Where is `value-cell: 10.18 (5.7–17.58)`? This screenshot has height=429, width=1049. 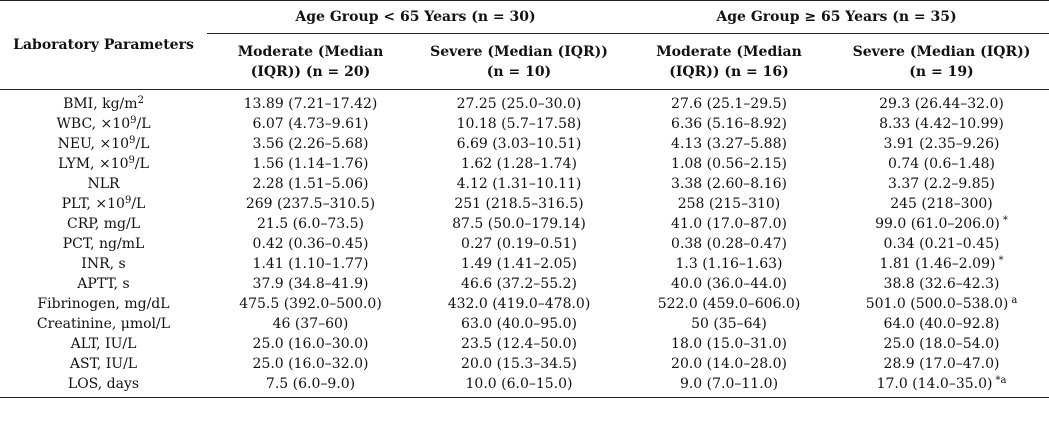 value-cell: 10.18 (5.7–17.58) is located at coordinates (519, 124).